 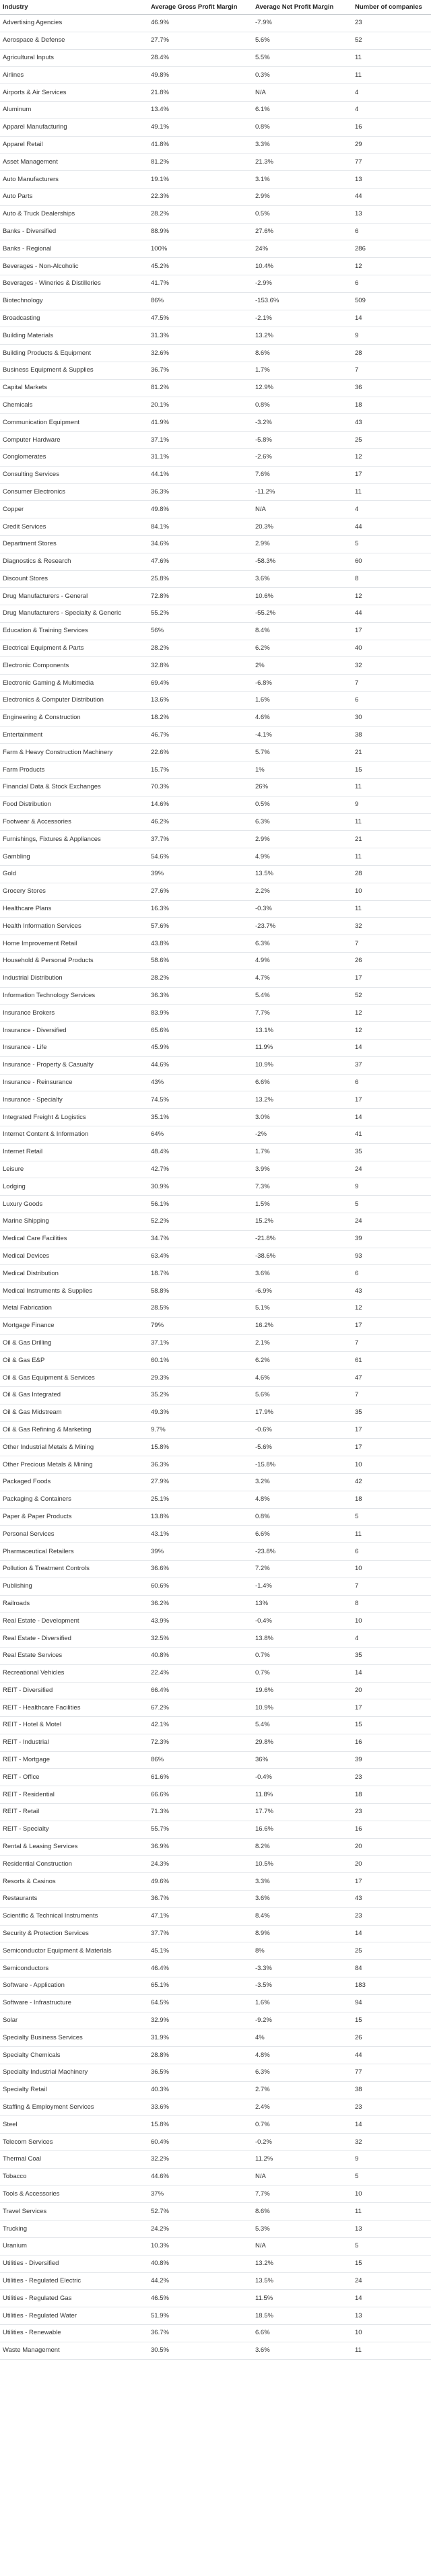 I want to click on net-margin-cell: 2%, so click(x=302, y=665).